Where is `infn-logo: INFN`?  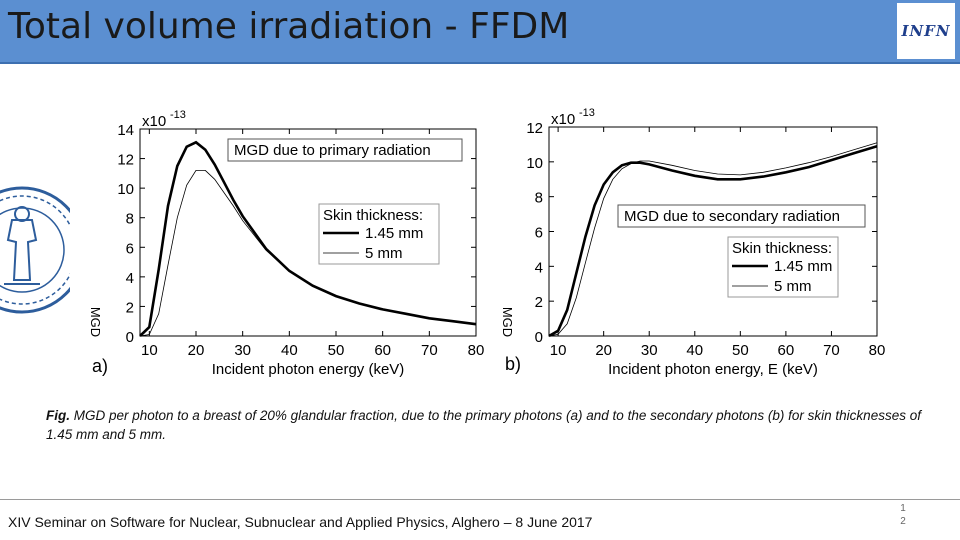 infn-logo: INFN is located at coordinates (926, 31).